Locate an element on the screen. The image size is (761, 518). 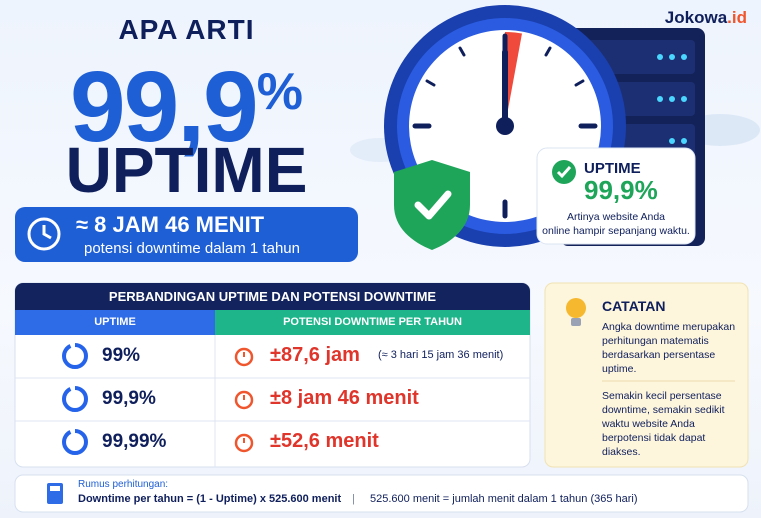
table-title-bar is located at coordinates (272, 296).